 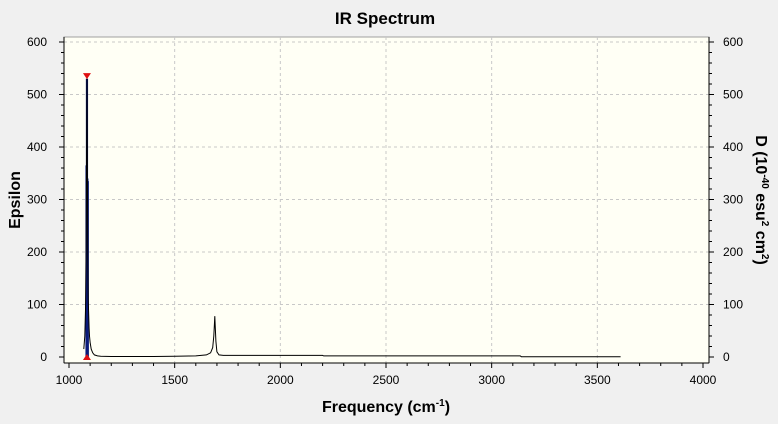 What do you see at coordinates (760, 261) in the screenshot?
I see `y-axis-title-right-p4: )` at bounding box center [760, 261].